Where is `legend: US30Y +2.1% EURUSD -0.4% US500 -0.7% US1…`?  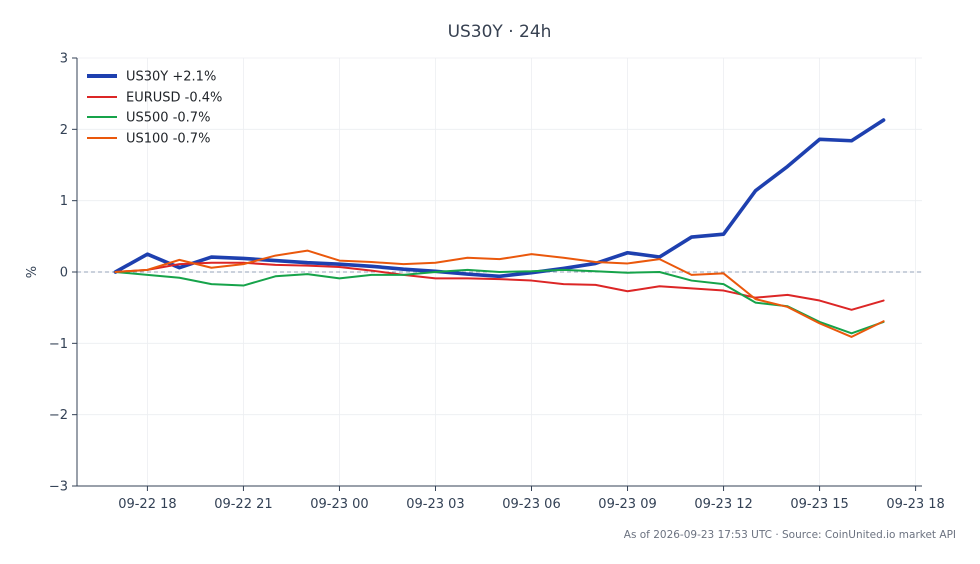 legend: US30Y +2.1% EURUSD -0.4% US500 -0.7% US1… is located at coordinates (154, 108).